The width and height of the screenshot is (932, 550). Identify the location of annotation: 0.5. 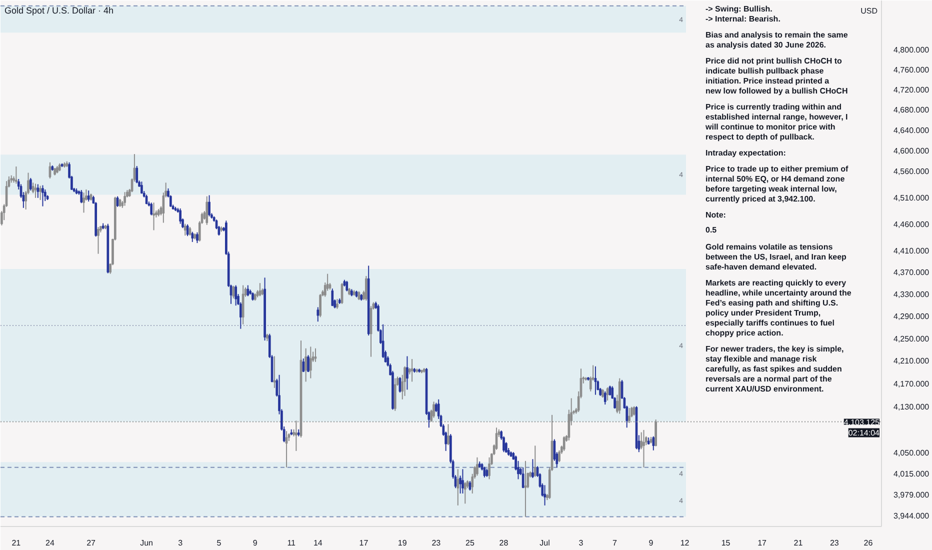
(712, 230).